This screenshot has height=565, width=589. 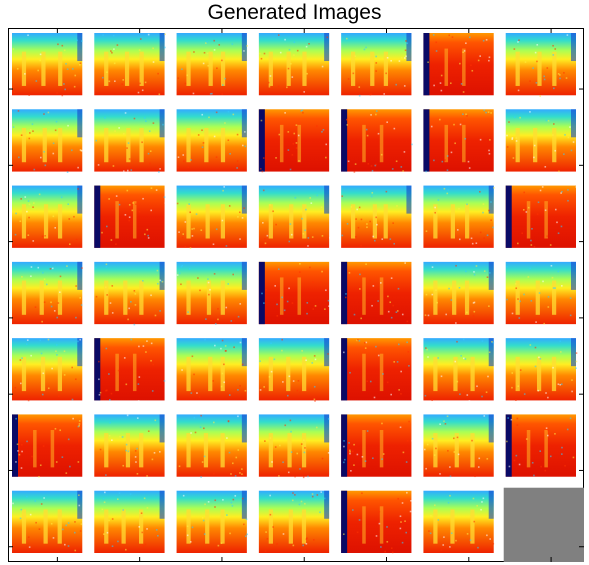 I want to click on tile-r3-c5, so click(x=376, y=216).